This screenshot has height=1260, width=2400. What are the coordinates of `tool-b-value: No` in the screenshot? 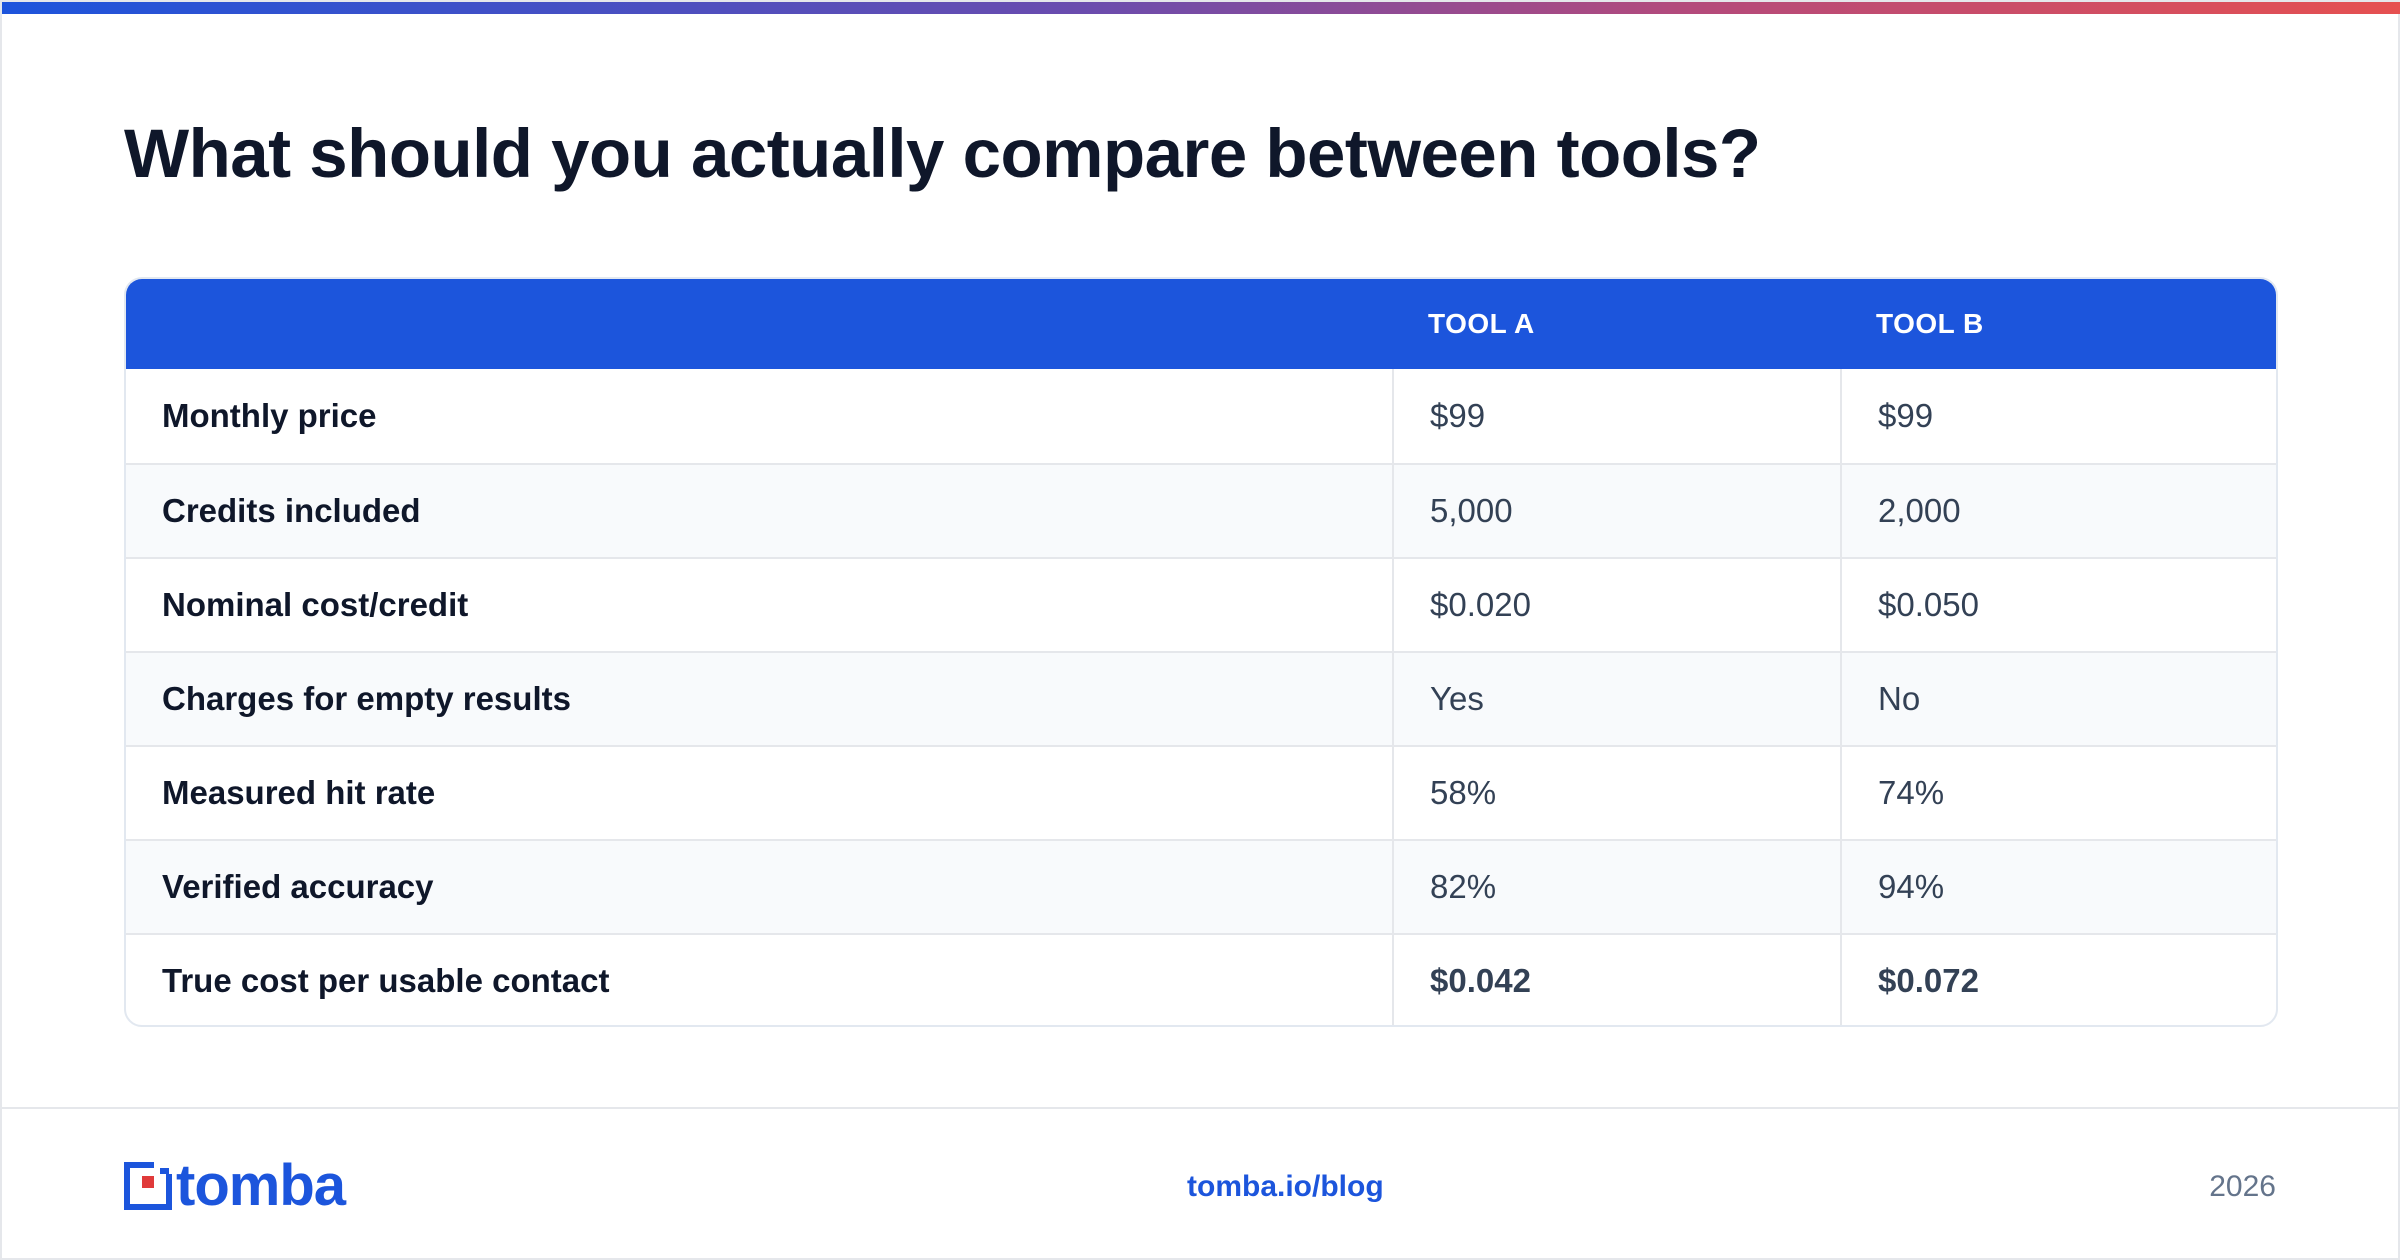 It's located at (2058, 699).